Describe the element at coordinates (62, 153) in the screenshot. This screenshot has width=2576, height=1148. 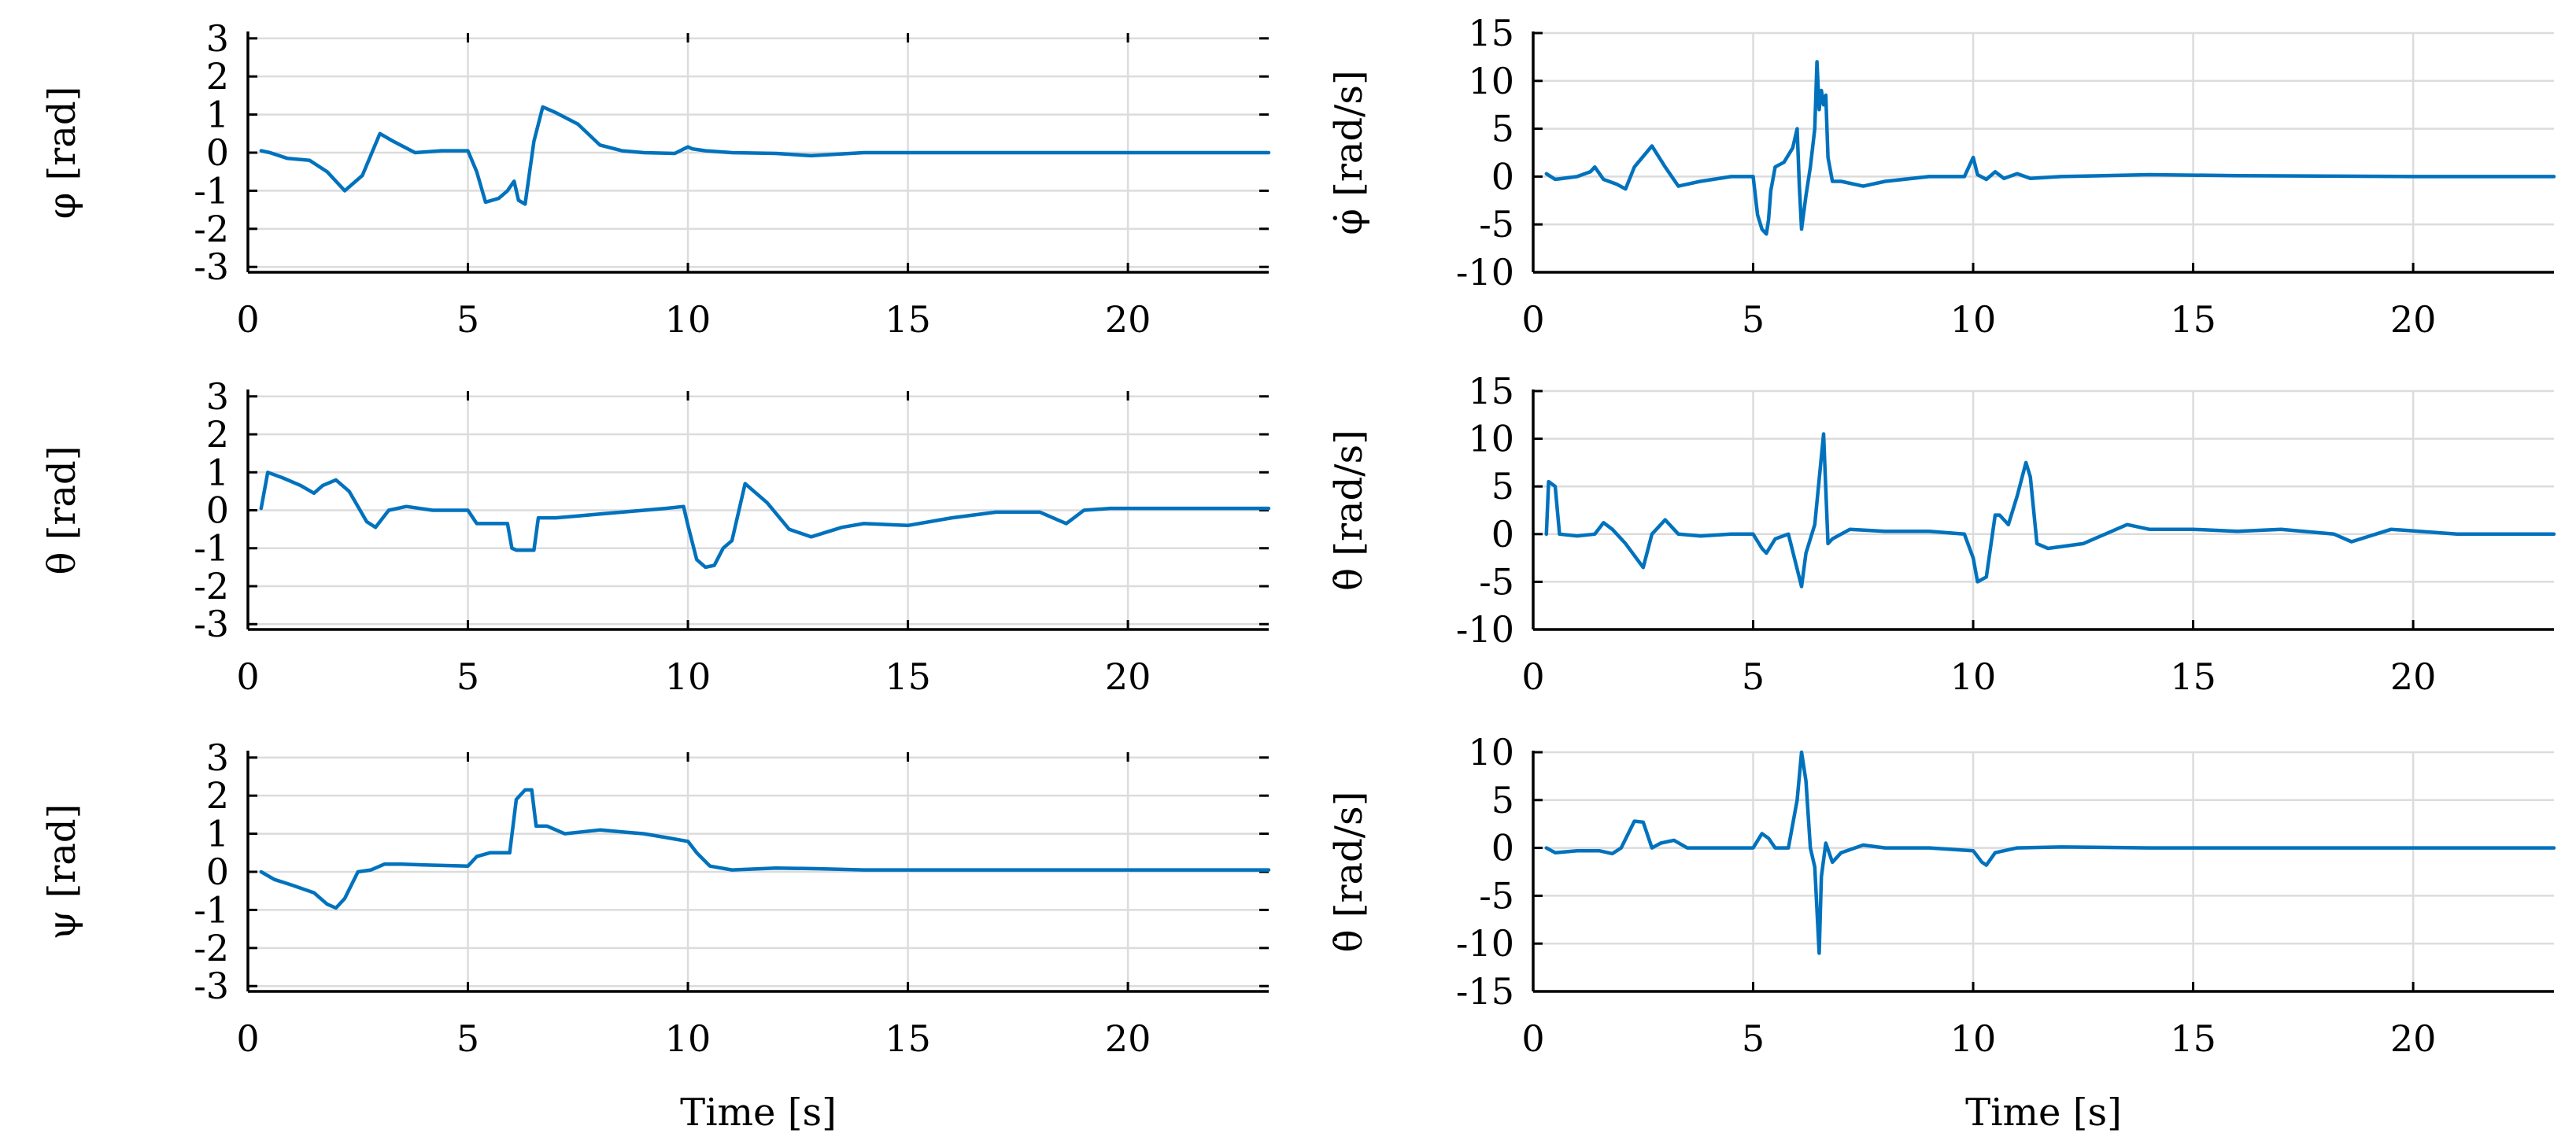
I see `y-axis-label: φ [rad]` at that location.